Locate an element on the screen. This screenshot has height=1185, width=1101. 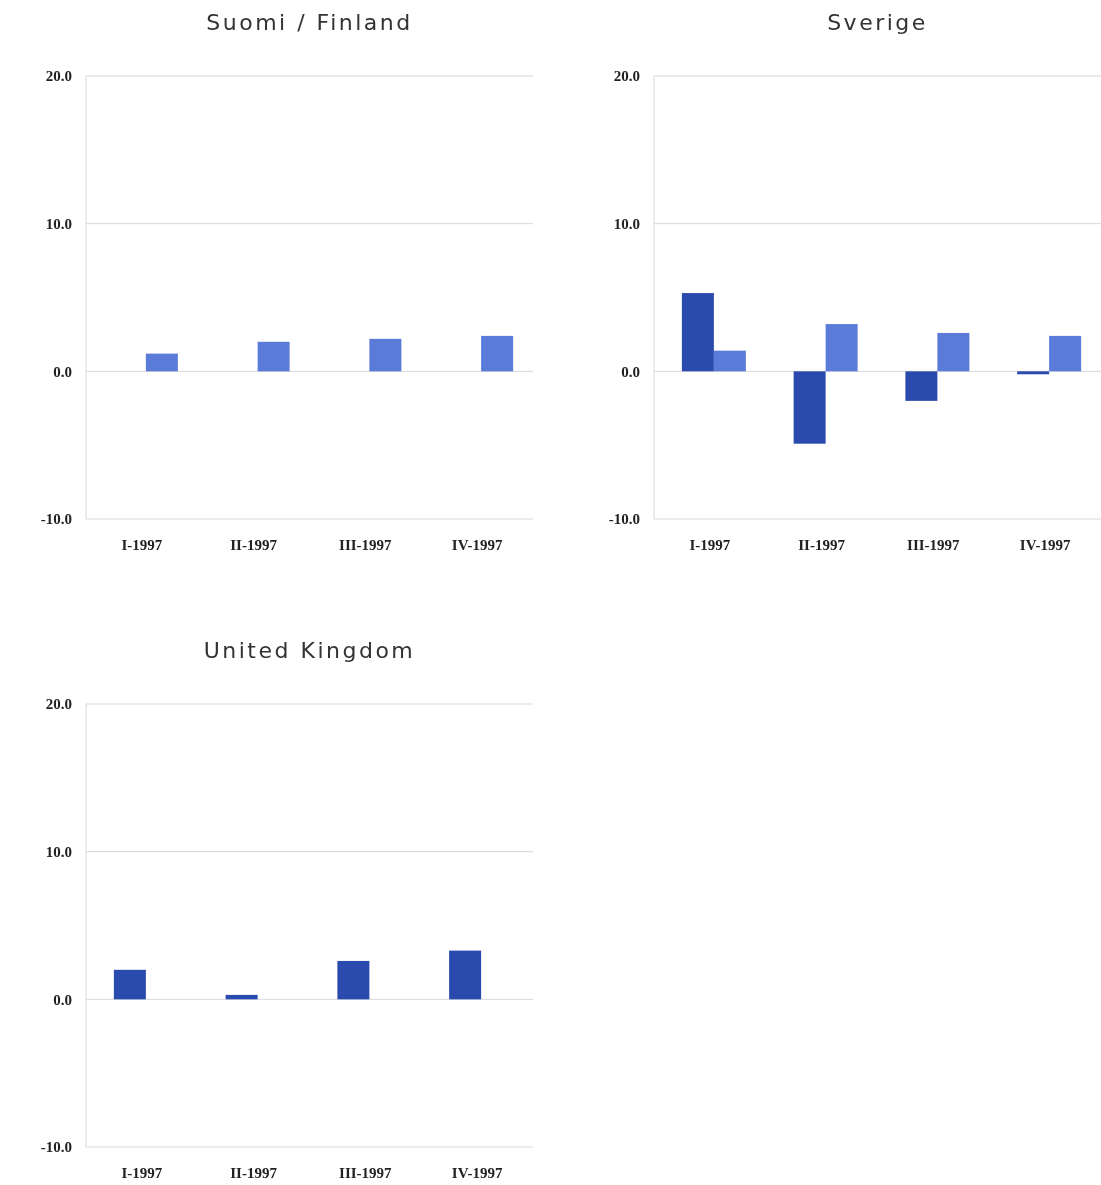
chart-title: United Kingdom is located at coordinates (309, 650).